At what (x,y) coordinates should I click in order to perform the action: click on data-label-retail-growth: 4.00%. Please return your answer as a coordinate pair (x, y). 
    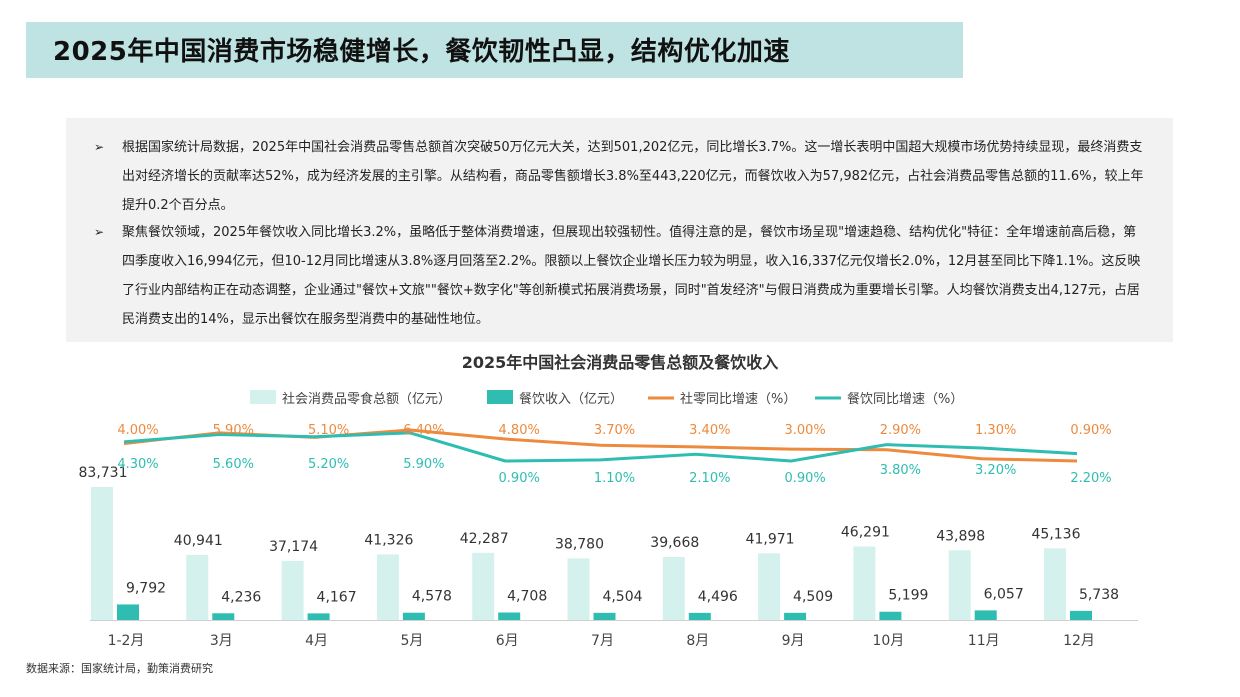
    Looking at the image, I should click on (137, 430).